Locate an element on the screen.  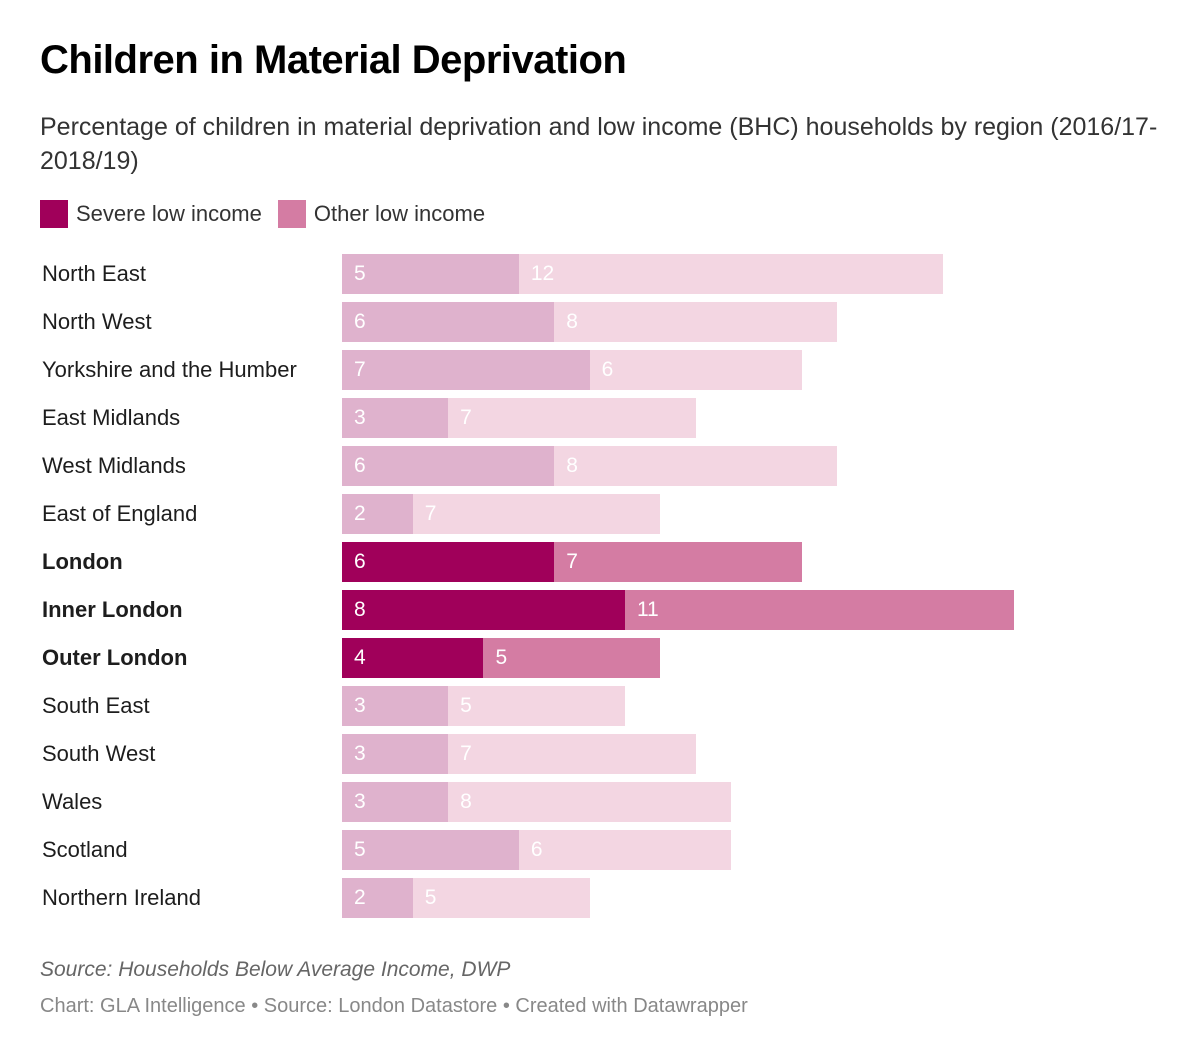
category-label: East of England is located at coordinates (120, 513).